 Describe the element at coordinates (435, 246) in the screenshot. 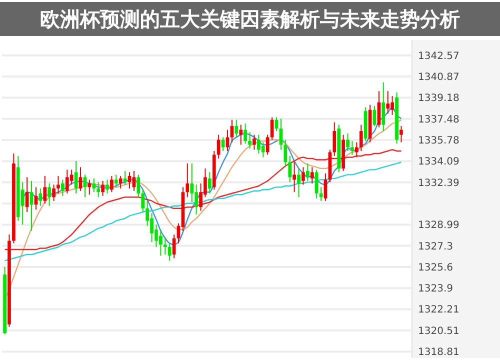

I see `y-tick-label: 1327.3` at that location.